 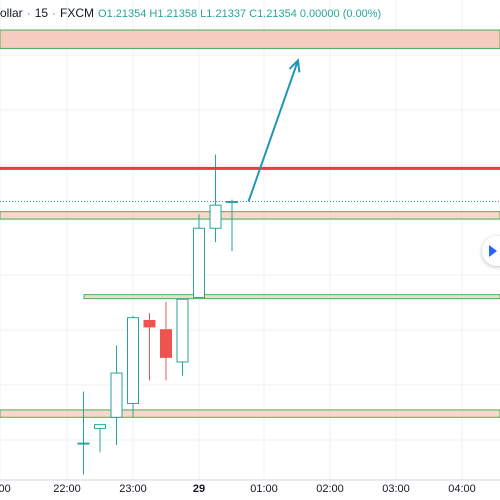 What do you see at coordinates (264, 489) in the screenshot?
I see `time-axis-tick-label: 01:00` at bounding box center [264, 489].